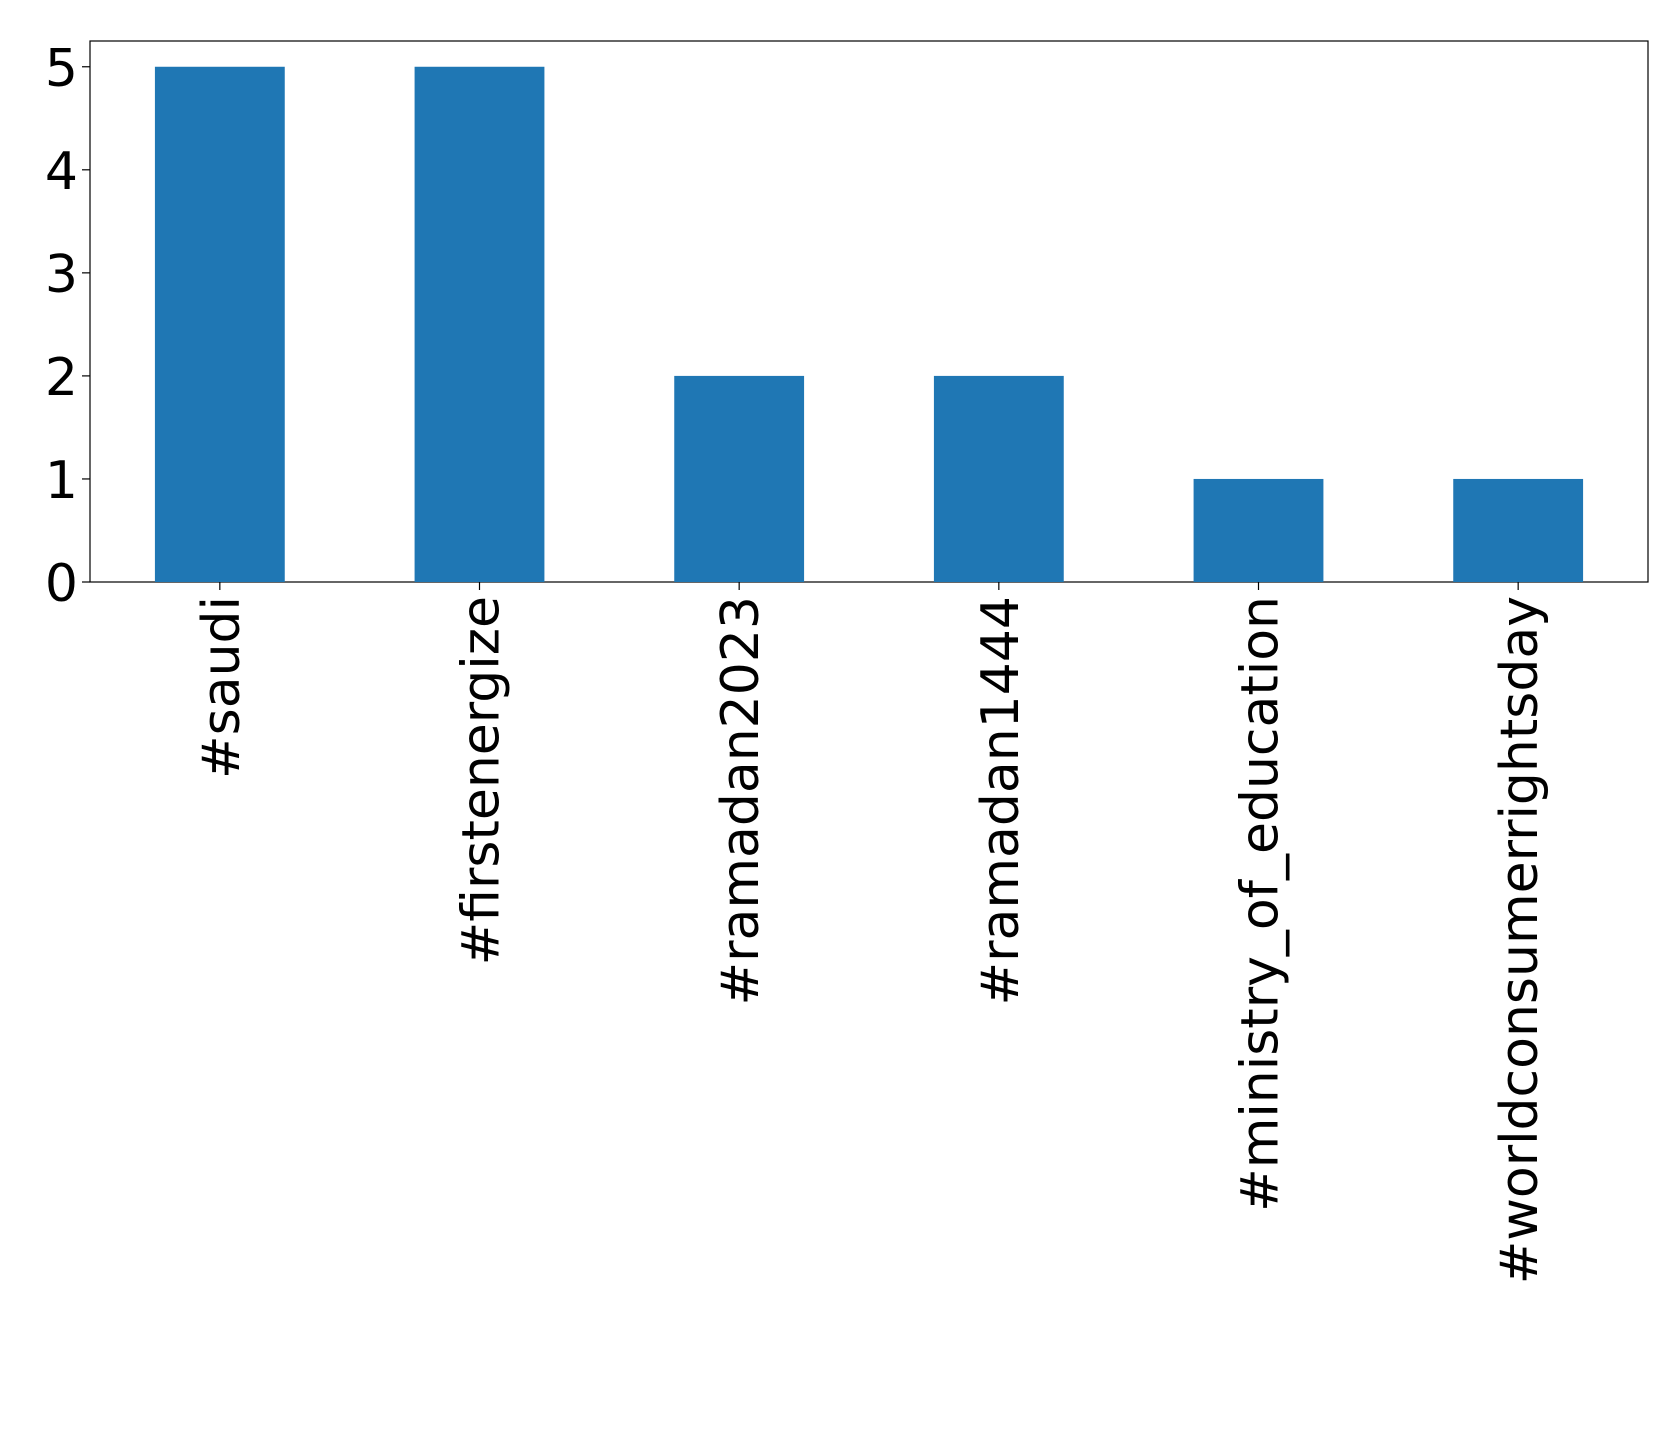  What do you see at coordinates (1261, 904) in the screenshot?
I see `x-tick-label: #ministry_of_education` at bounding box center [1261, 904].